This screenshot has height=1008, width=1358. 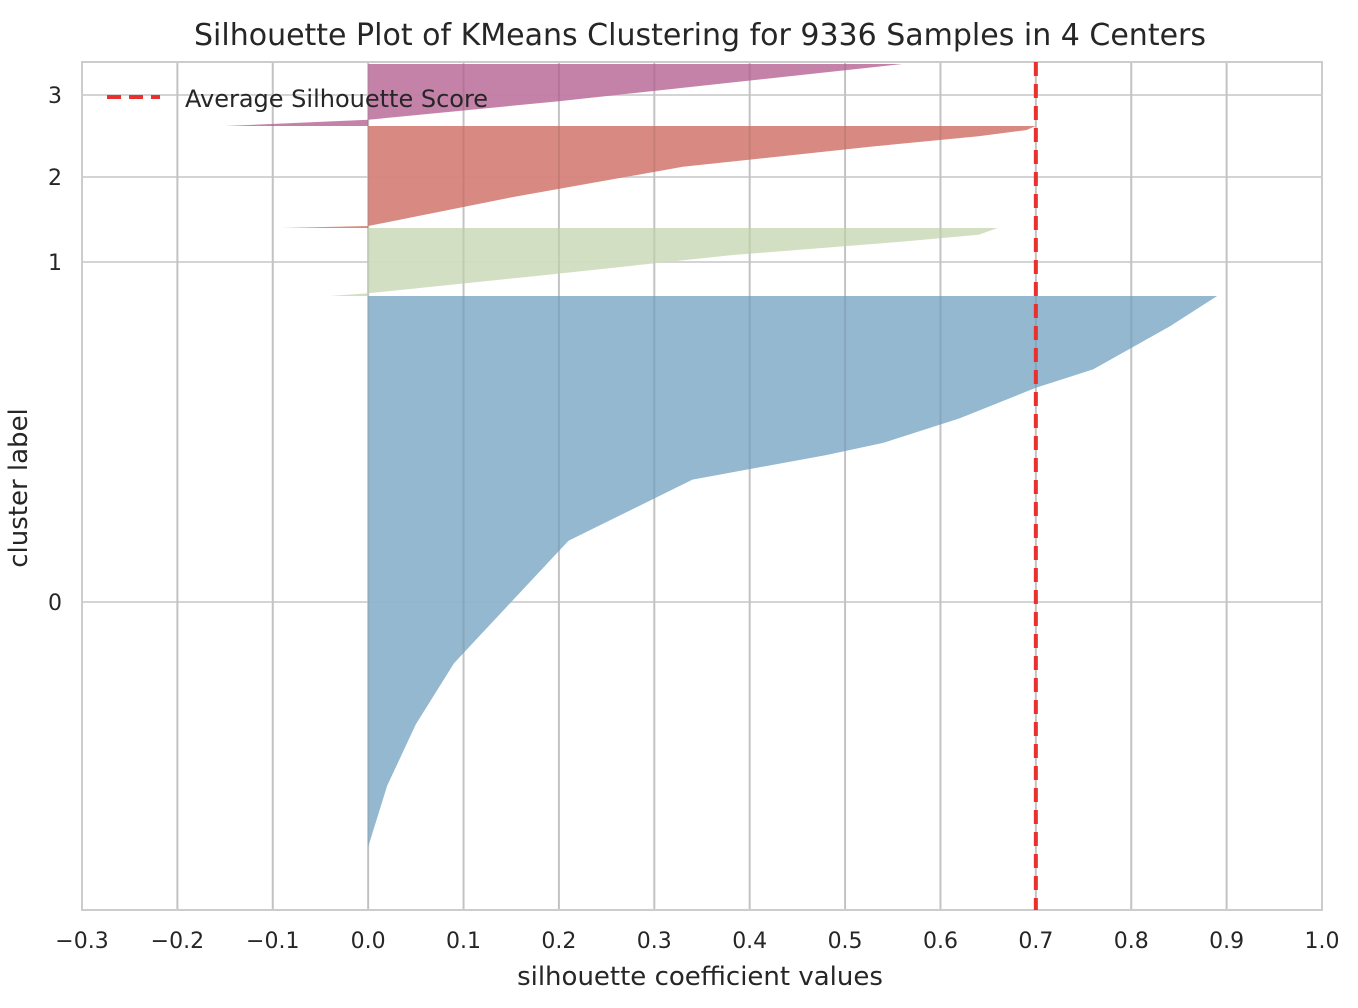 I want to click on legend-label: Average Silhouette Score, so click(x=336, y=99).